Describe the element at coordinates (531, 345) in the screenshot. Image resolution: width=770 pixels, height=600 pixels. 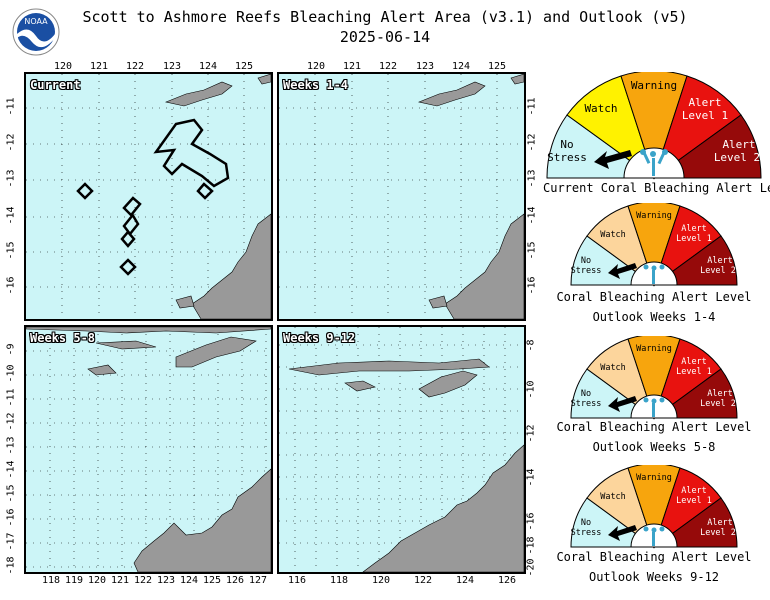
I see `lat-tick: -8` at that location.